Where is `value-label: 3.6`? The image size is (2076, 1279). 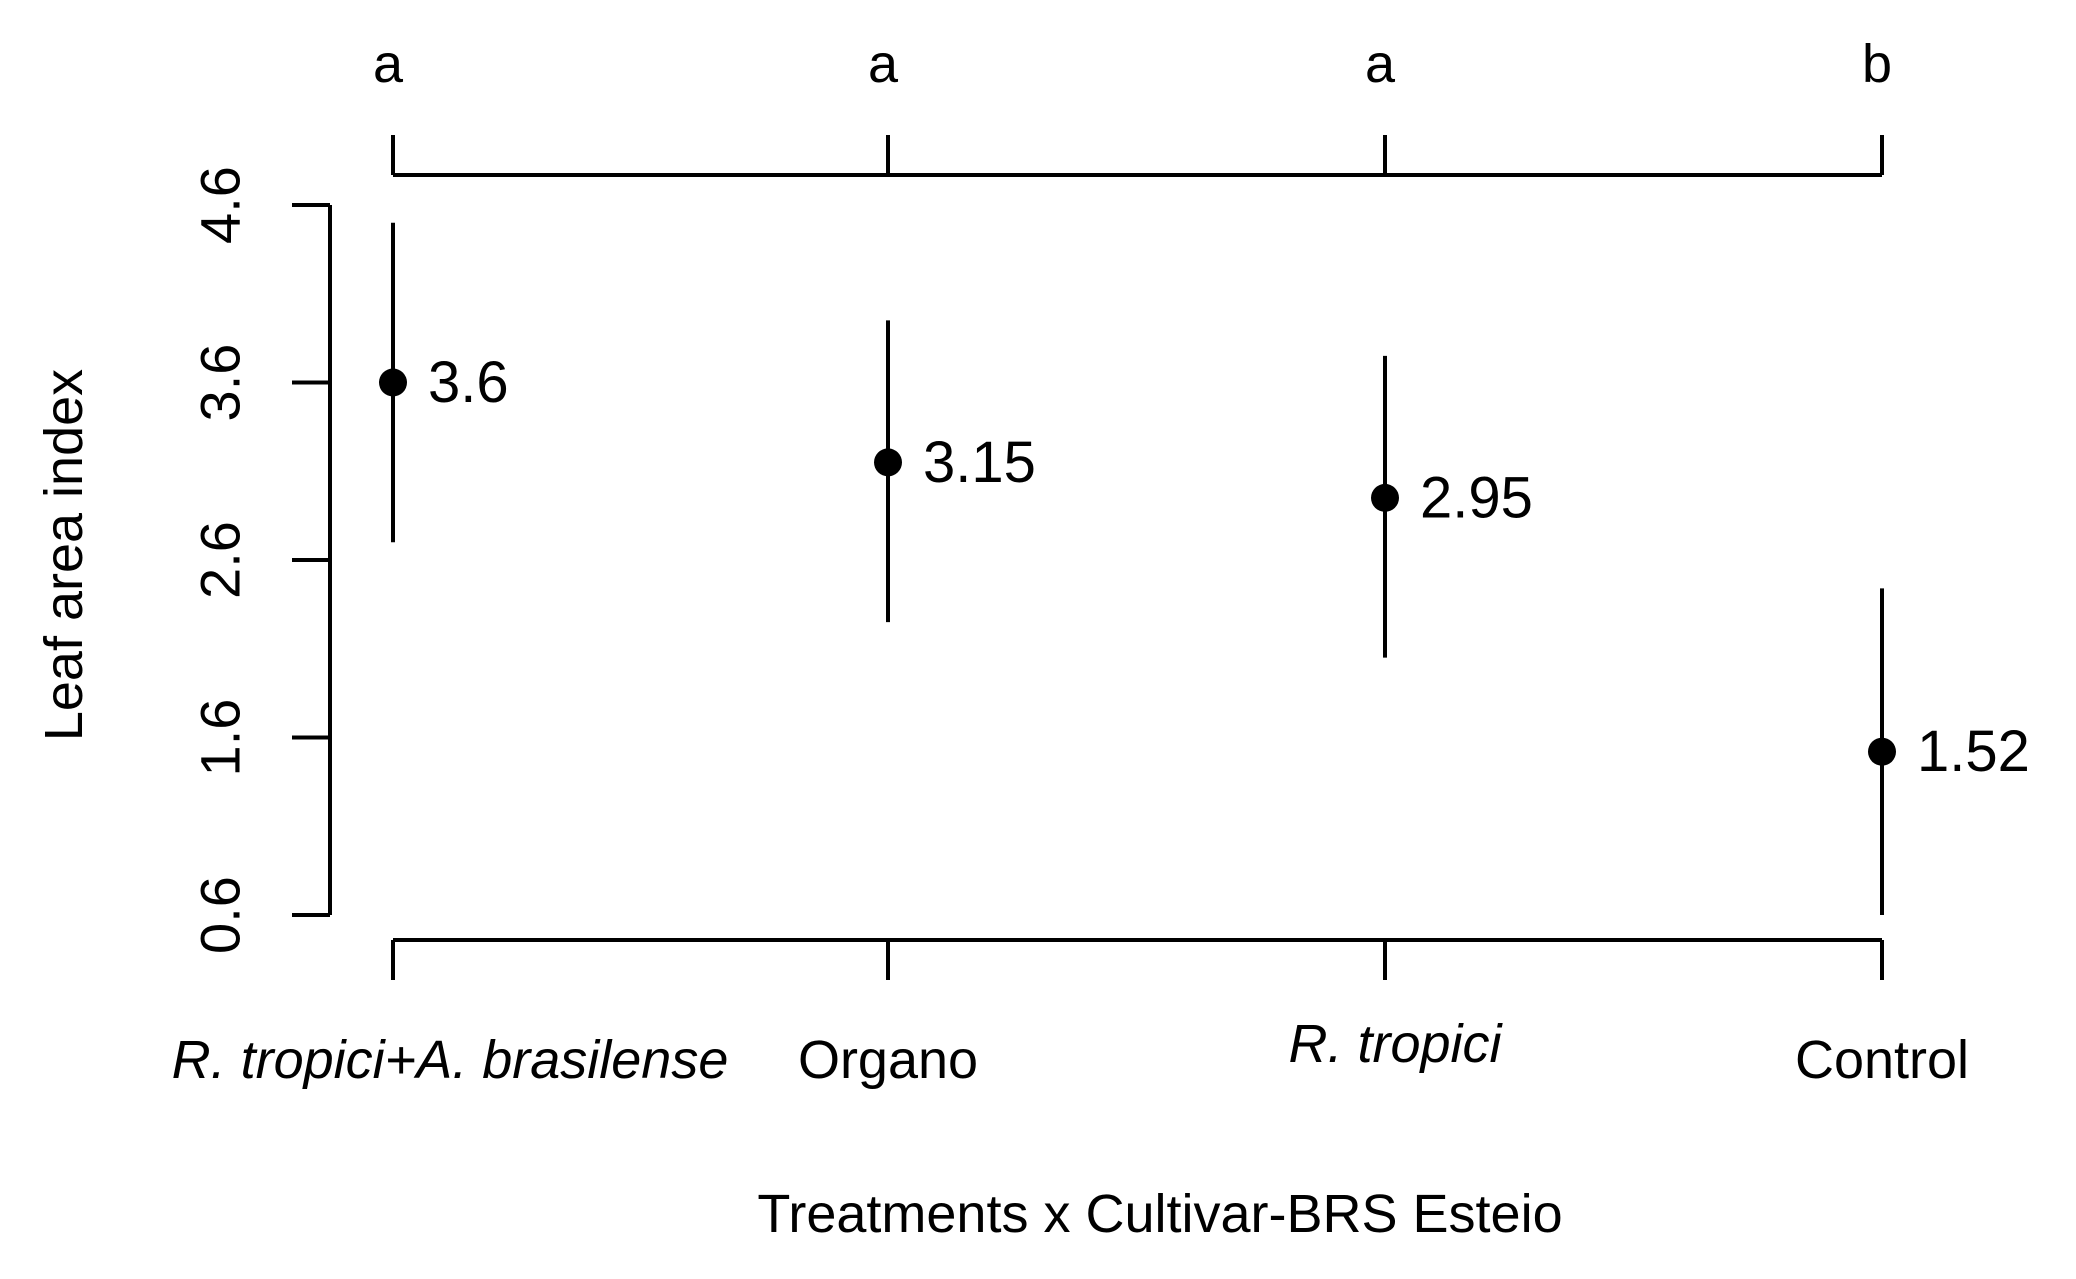 value-label: 3.6 is located at coordinates (468, 382).